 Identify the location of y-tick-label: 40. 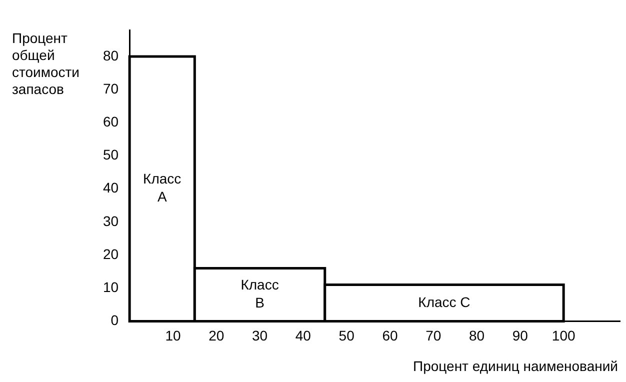
(110, 188).